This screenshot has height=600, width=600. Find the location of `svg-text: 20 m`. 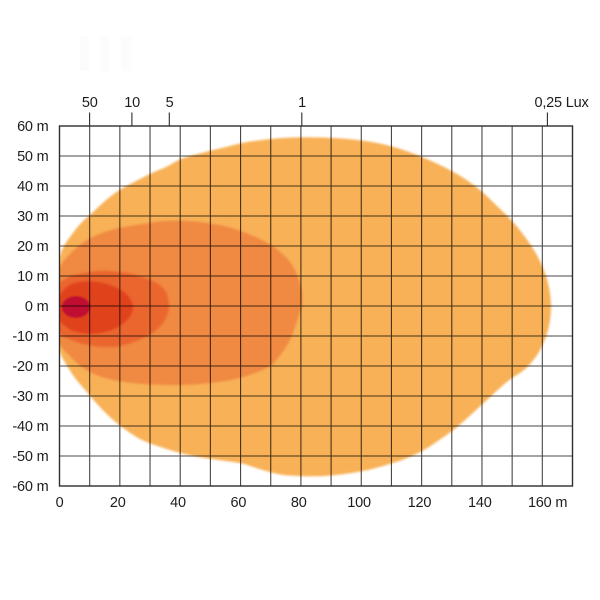

svg-text: 20 m is located at coordinates (33, 247).